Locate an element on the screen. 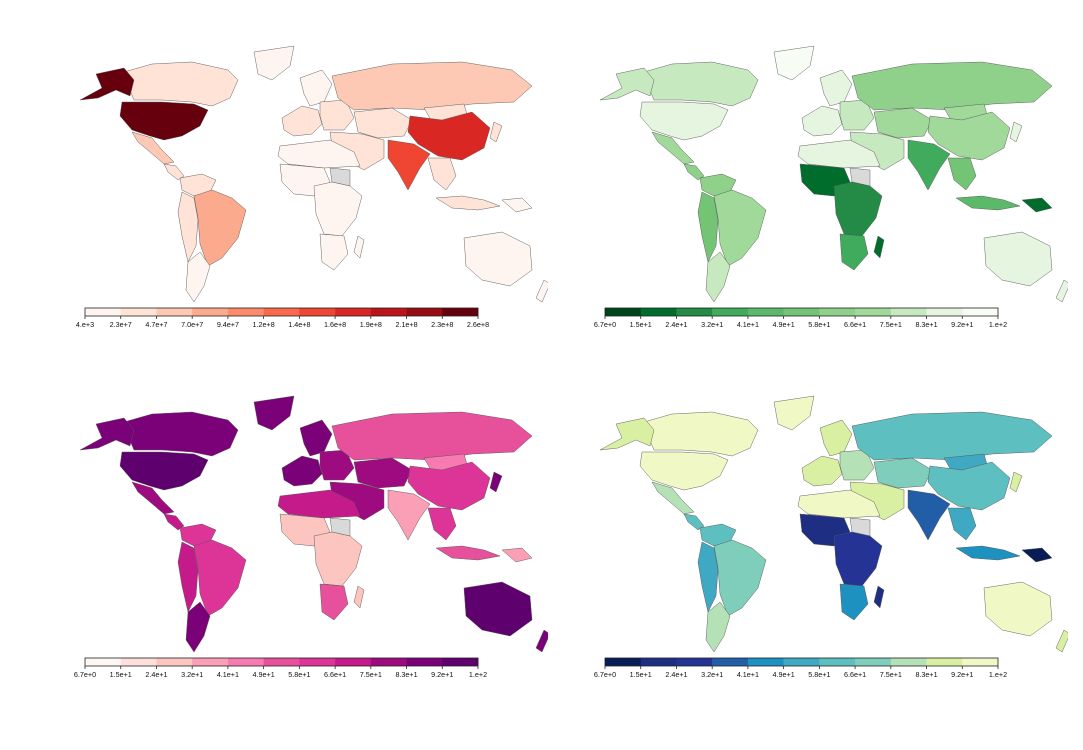  region-western-europe is located at coordinates (822, 471).